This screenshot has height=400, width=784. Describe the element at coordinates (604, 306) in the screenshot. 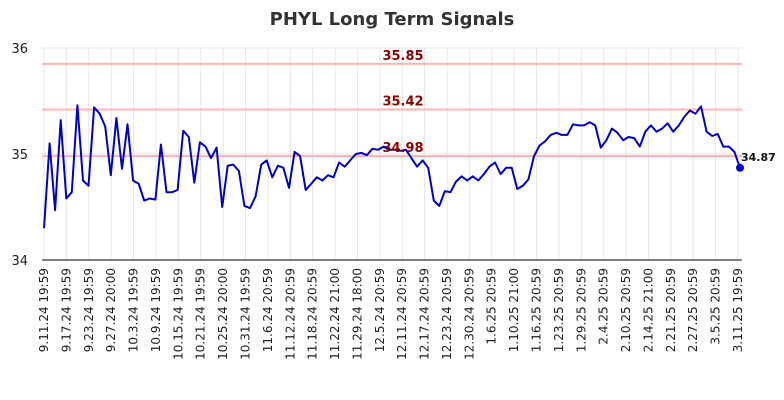

I see `x-tick-label: 2.4.25 20:59` at that location.